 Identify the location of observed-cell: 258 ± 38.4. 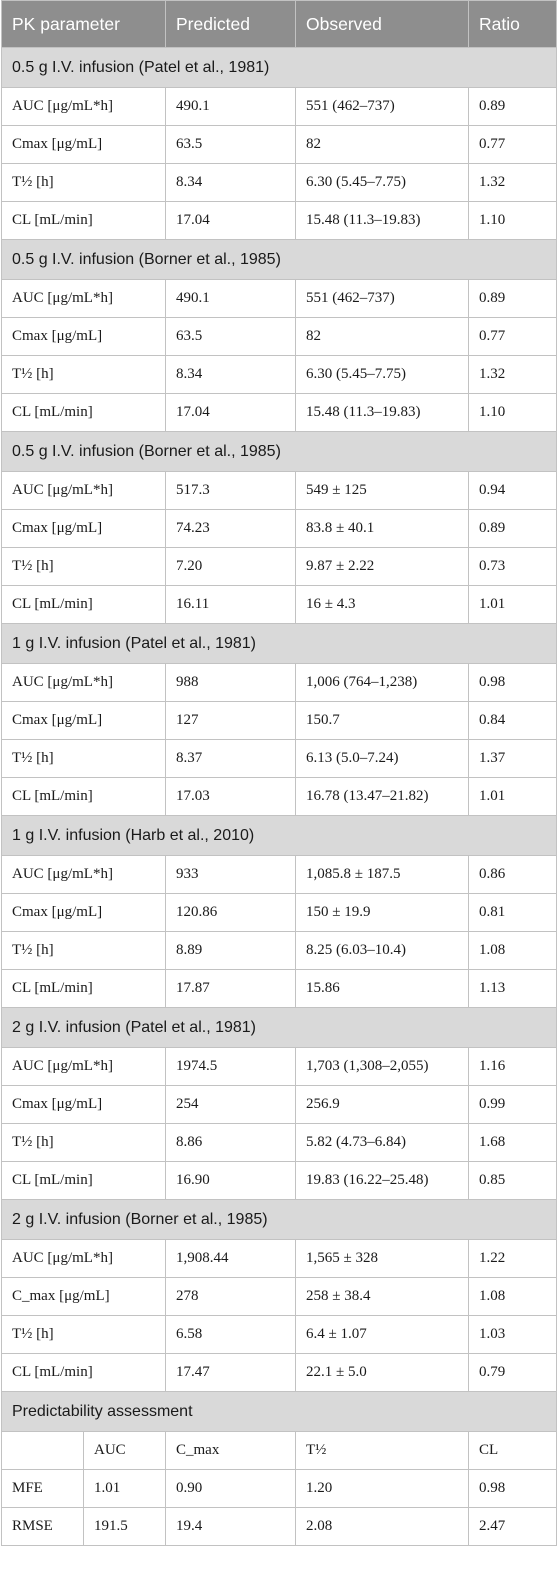
(382, 1296).